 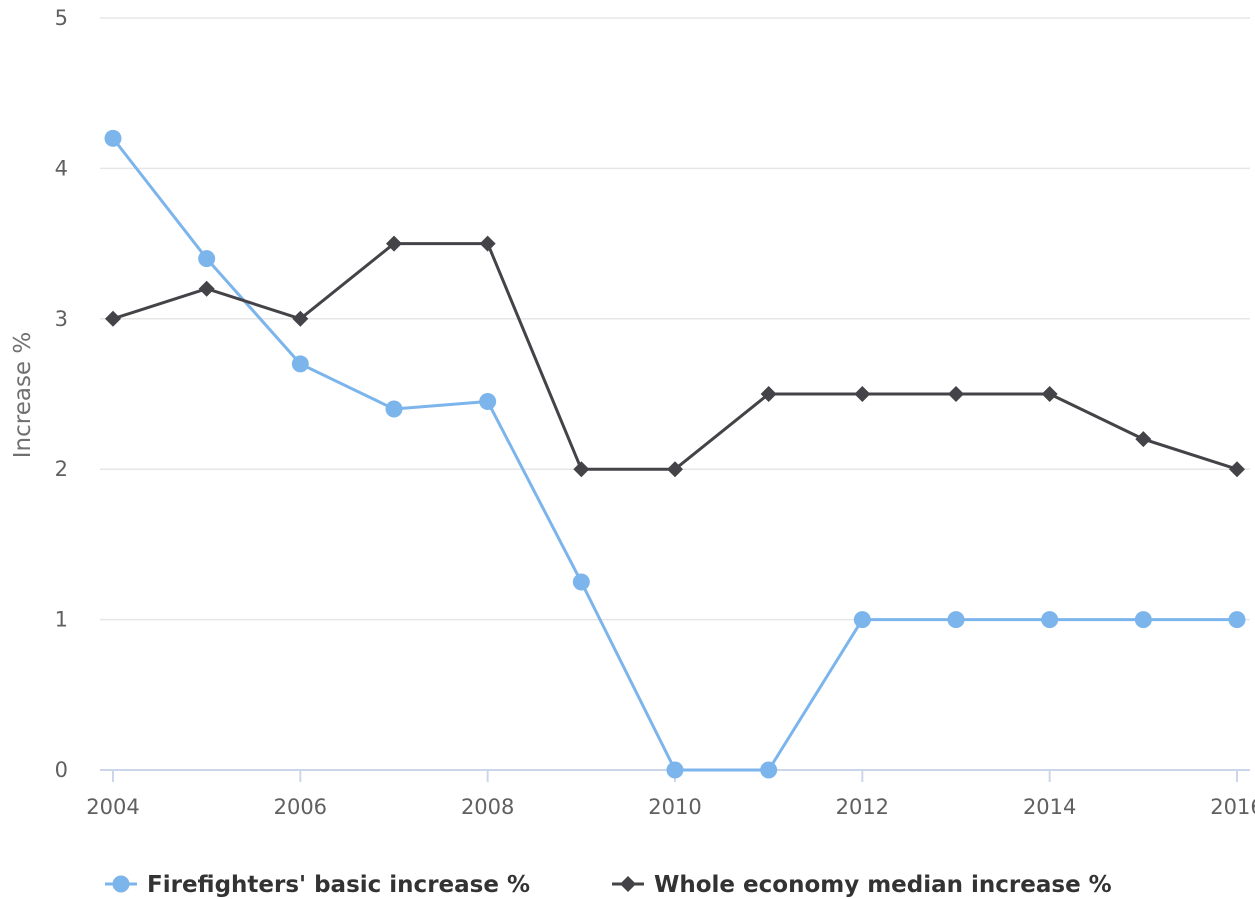 What do you see at coordinates (61, 620) in the screenshot?
I see `y-tick-label: 1` at bounding box center [61, 620].